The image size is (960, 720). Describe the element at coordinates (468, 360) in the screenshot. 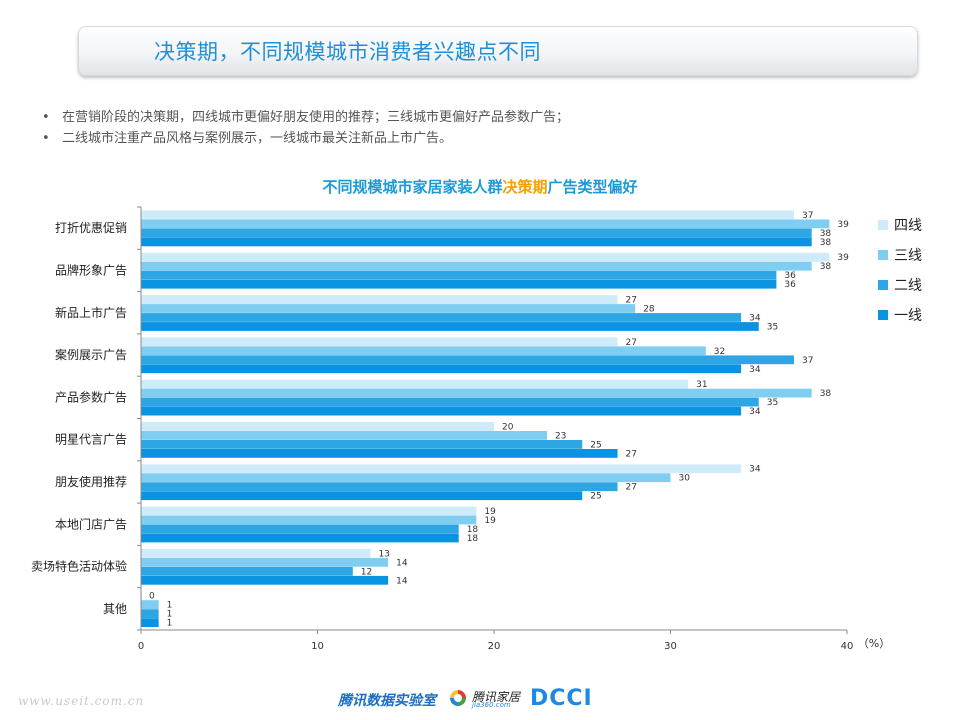

I see `bar-二线-案例展示广告` at that location.